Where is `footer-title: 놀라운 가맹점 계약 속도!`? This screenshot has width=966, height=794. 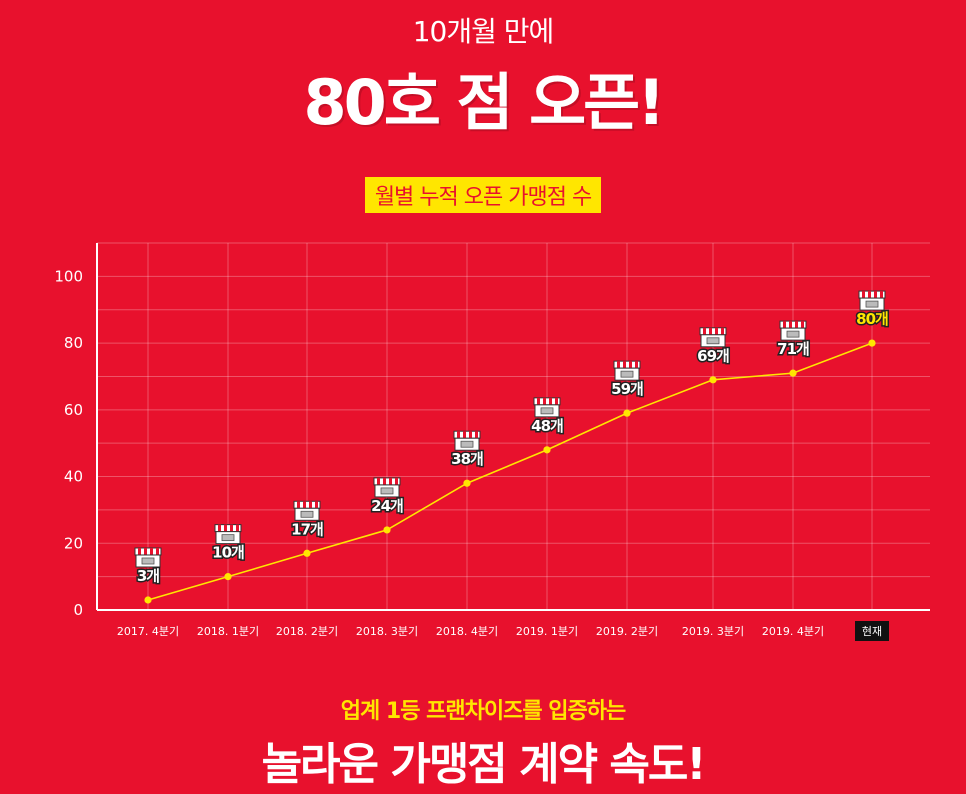 footer-title: 놀라운 가맹점 계약 속도! is located at coordinates (484, 764).